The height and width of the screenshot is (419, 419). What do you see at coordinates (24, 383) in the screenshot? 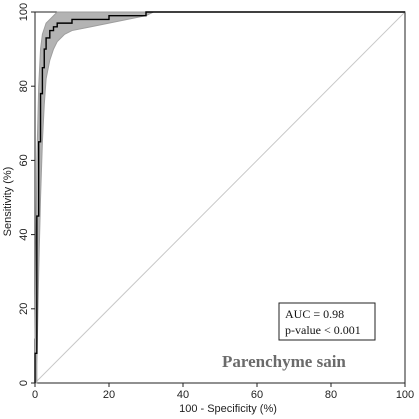
I see `y-tick-label: 0` at bounding box center [24, 383].